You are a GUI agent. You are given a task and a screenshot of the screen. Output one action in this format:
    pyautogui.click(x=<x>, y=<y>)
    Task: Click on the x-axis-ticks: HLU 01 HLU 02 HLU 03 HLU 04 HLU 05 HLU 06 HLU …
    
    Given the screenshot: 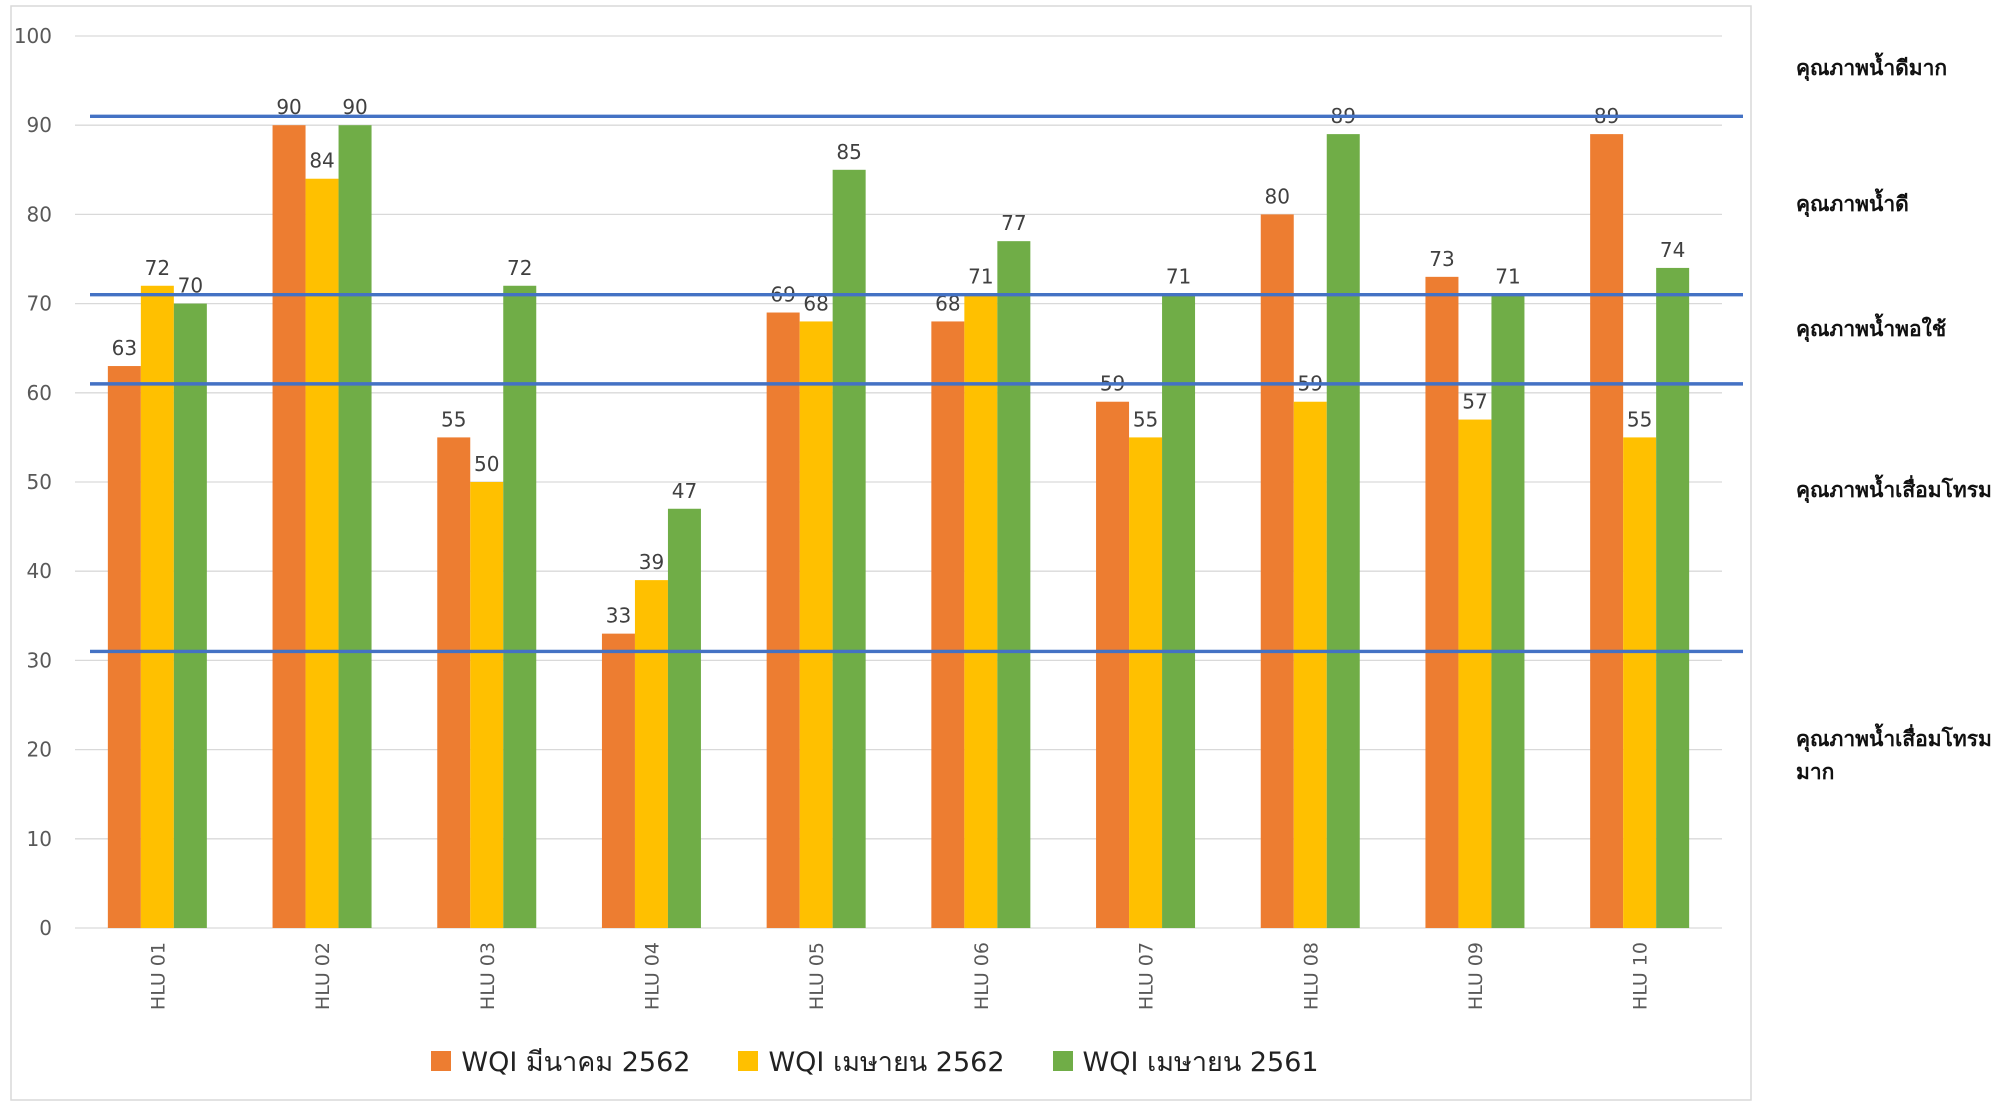 What is the action you would take?
    pyautogui.click(x=899, y=976)
    